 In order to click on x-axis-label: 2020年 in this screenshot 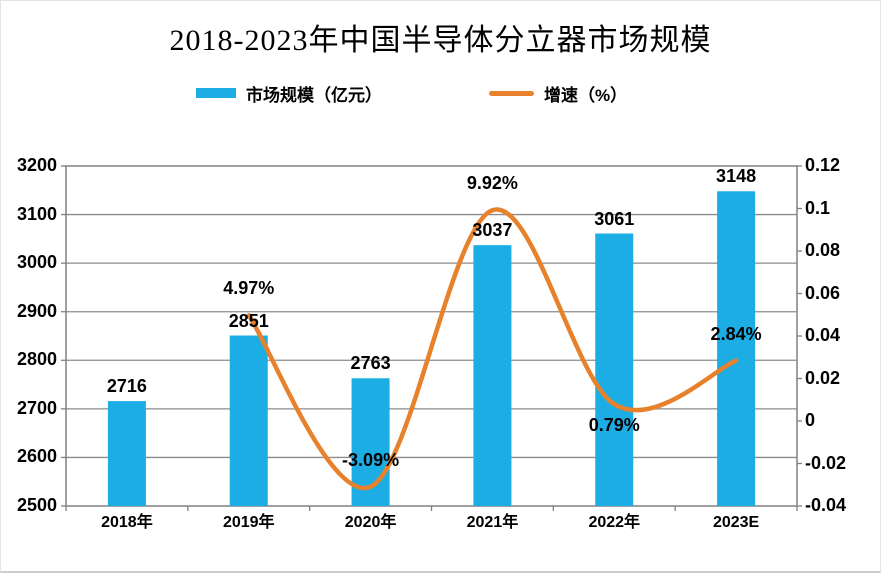, I will do `click(370, 522)`.